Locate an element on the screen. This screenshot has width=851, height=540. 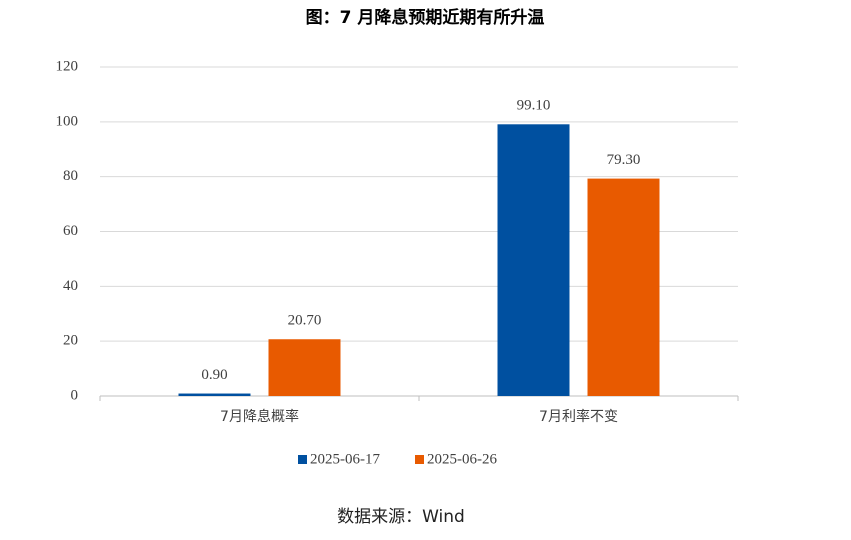
value-label: 20.70 is located at coordinates (305, 321).